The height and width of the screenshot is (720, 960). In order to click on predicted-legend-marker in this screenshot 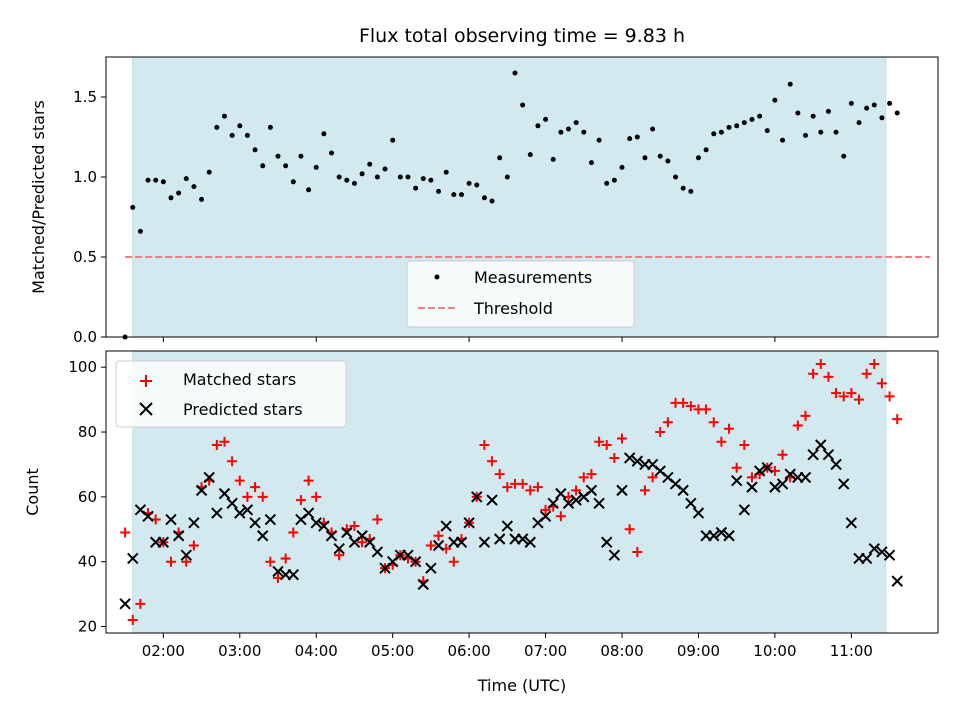, I will do `click(146, 409)`.